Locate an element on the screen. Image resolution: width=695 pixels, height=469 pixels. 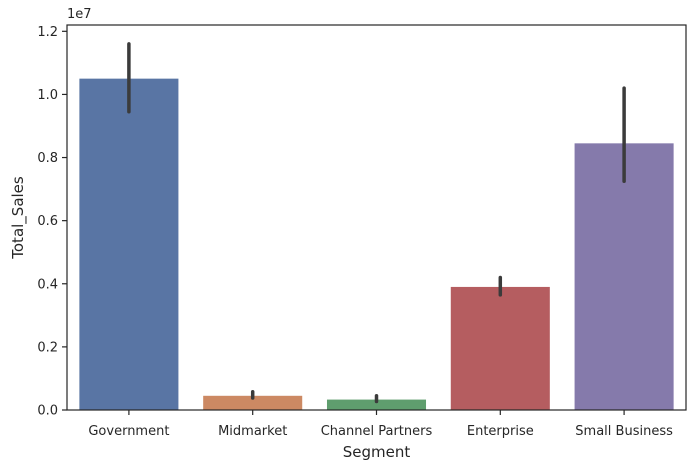
y-tick-label: 1.2 is located at coordinates (47, 32).